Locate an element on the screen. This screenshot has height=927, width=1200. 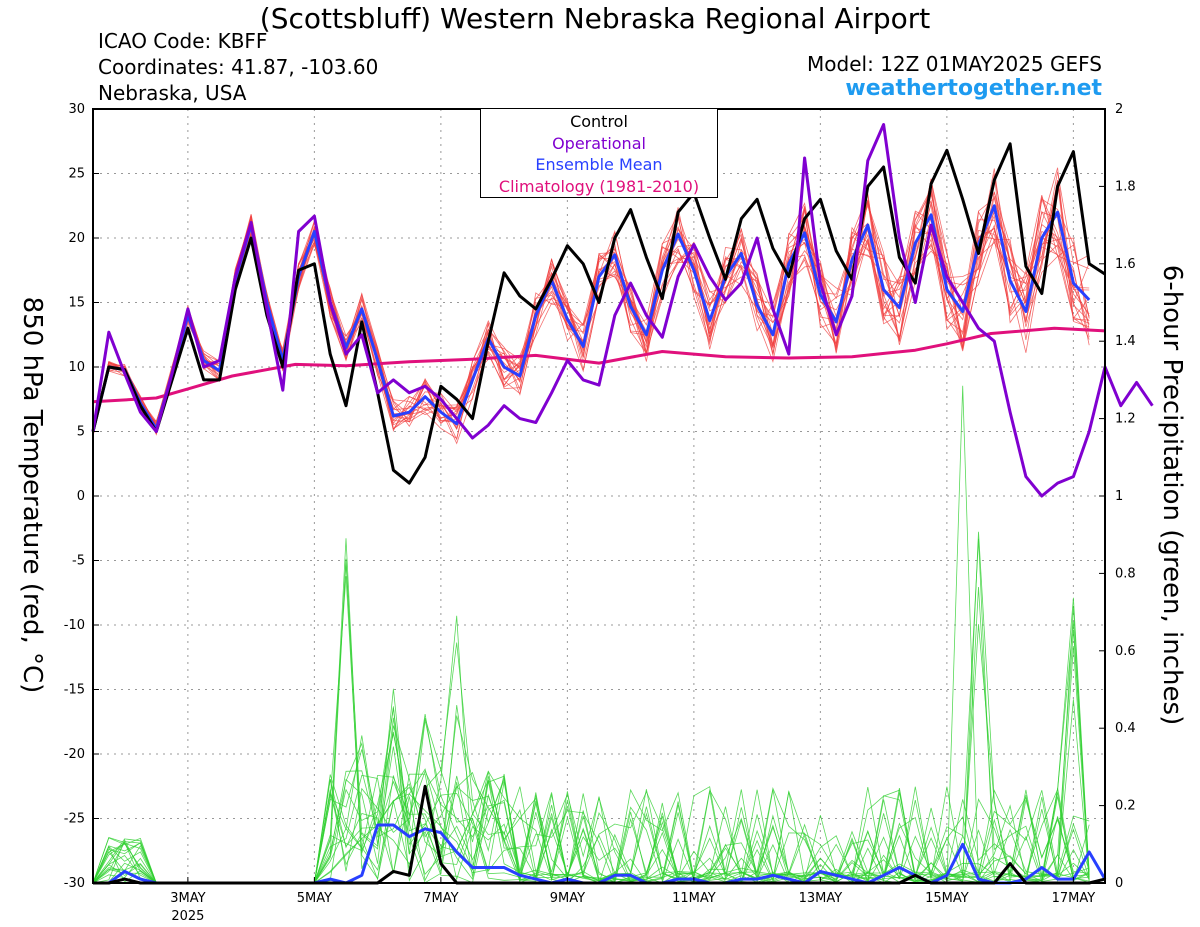
y-tick-label: -20 is located at coordinates (74, 754).